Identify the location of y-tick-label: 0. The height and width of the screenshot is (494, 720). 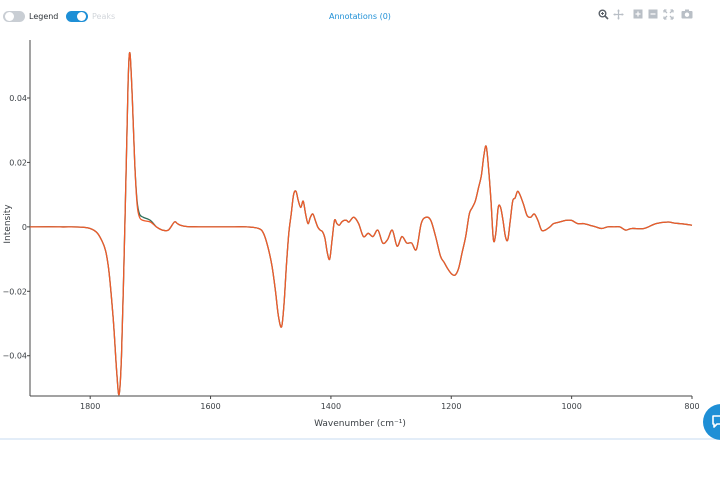
(24, 227).